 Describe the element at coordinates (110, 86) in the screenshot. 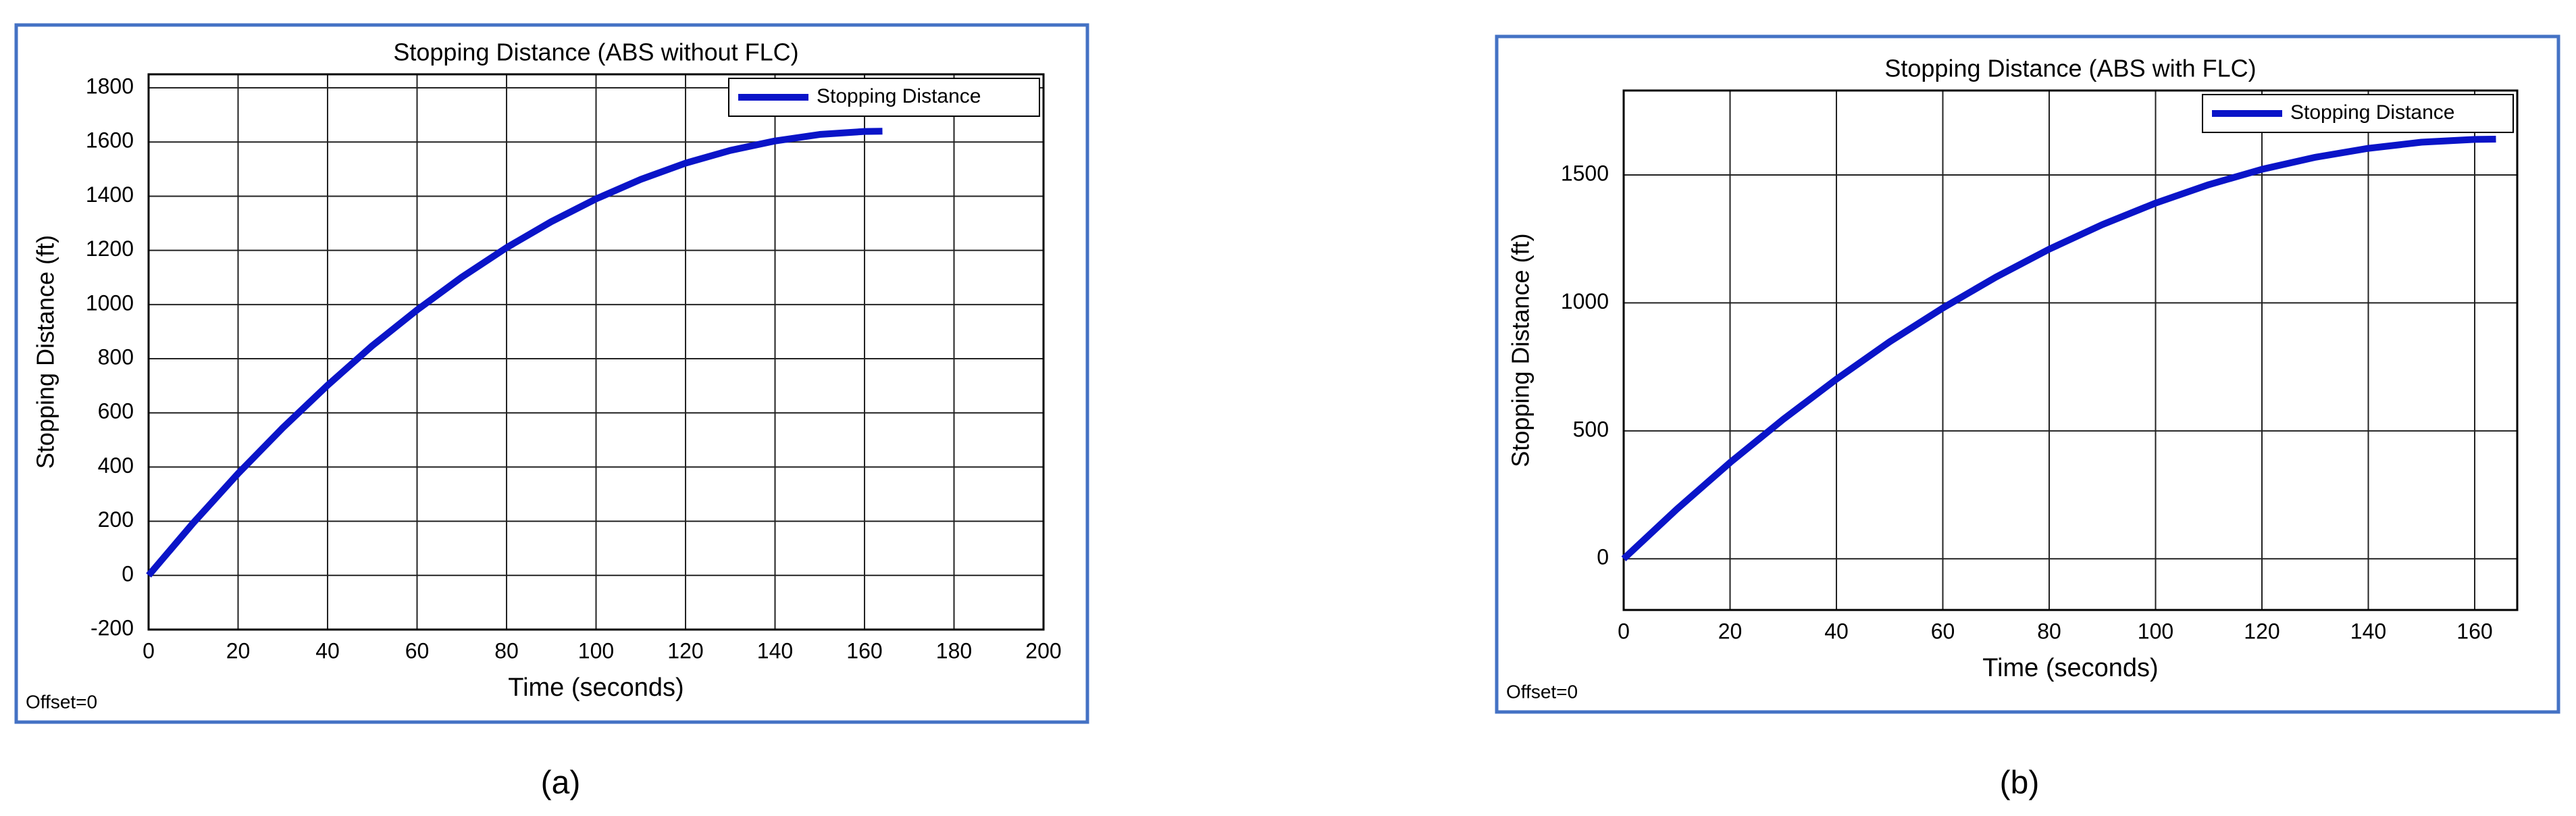

I see `y-tick-label: 1800` at that location.